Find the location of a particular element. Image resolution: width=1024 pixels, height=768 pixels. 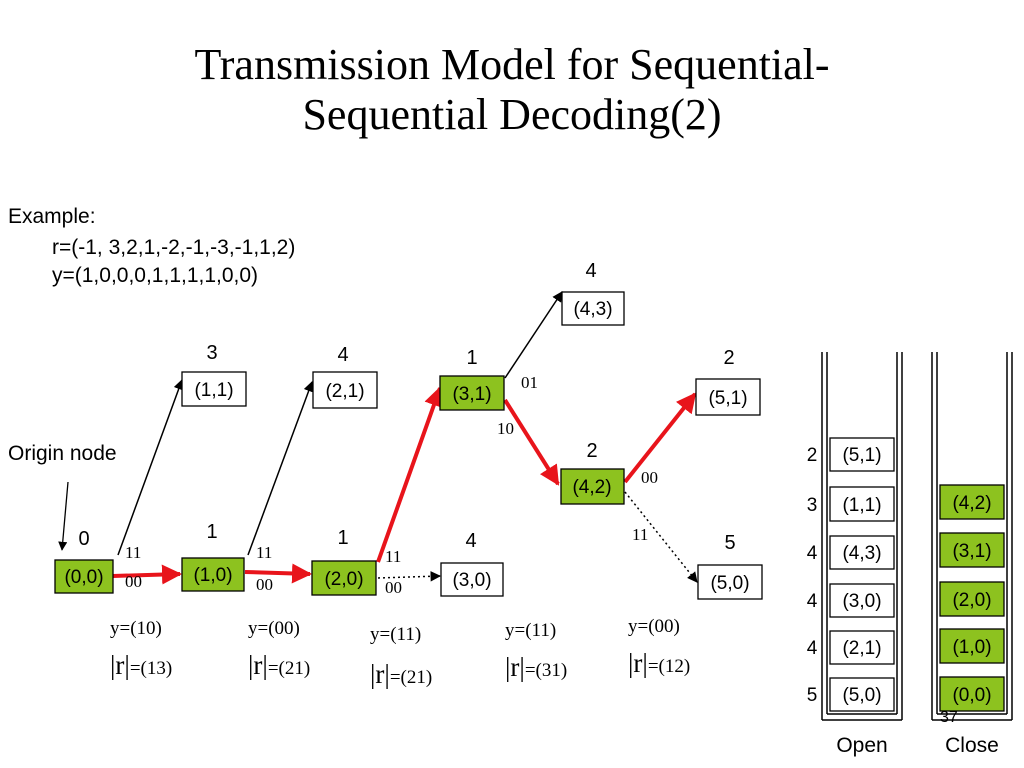

open-item-metric: 5 is located at coordinates (812, 695).